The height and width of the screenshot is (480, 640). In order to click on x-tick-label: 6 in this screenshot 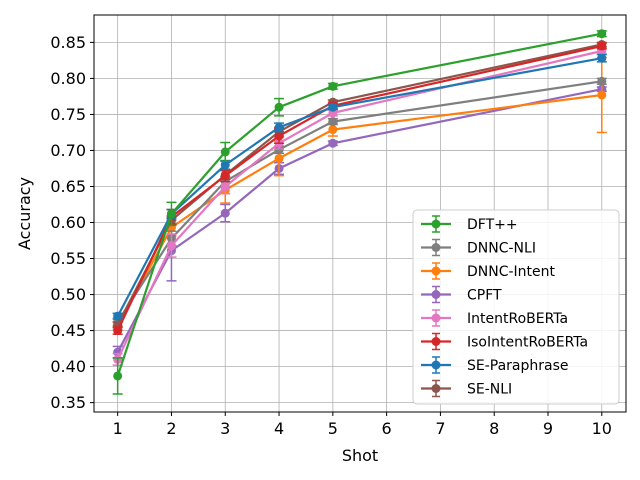, I will do `click(387, 428)`.